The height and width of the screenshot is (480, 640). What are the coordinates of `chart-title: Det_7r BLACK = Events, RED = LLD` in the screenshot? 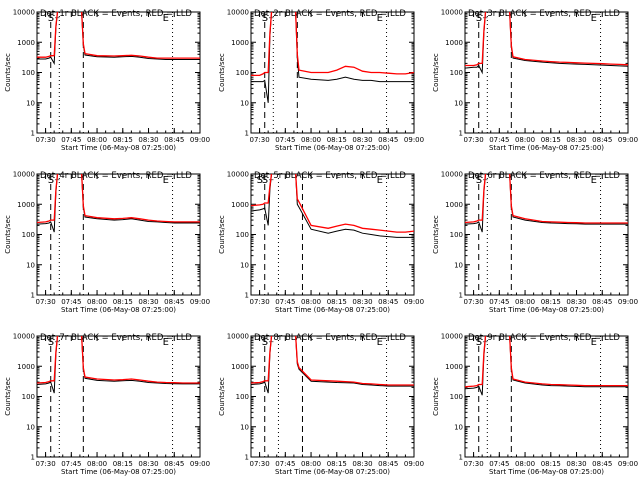 It's located at (116, 338).